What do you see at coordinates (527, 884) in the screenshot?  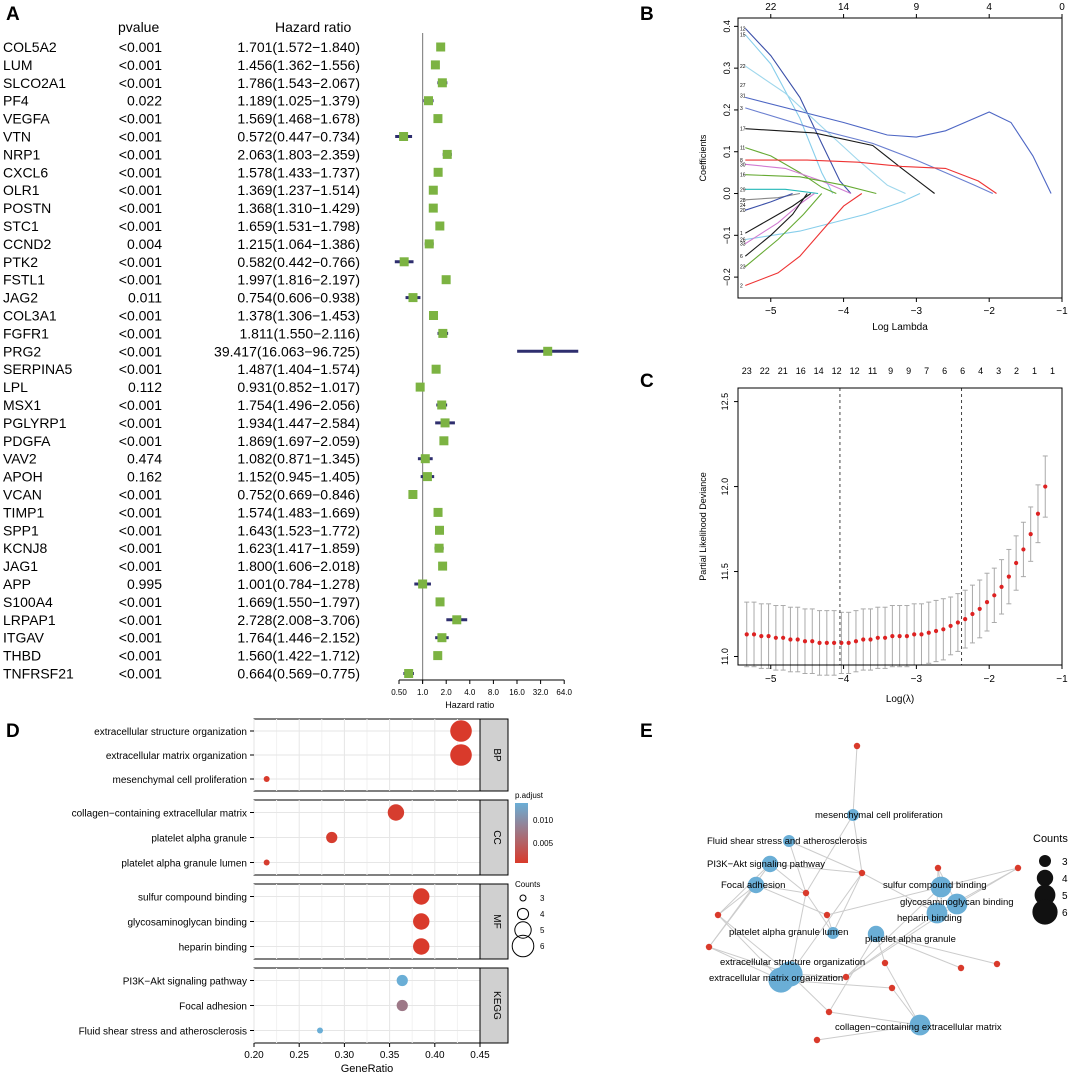 I see `size-legend-title: Counts` at bounding box center [527, 884].